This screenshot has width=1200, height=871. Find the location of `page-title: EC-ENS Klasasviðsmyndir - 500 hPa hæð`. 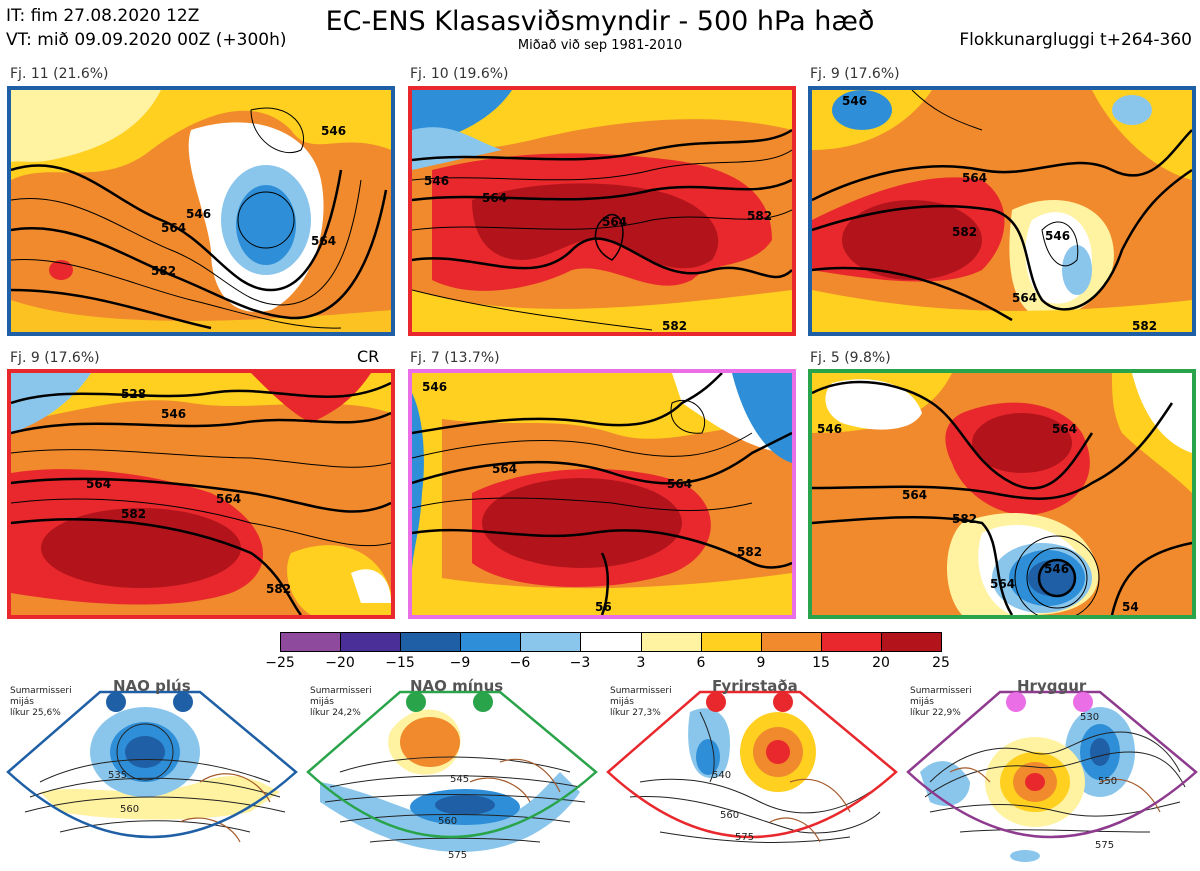

page-title: EC-ENS Klasasviðsmyndir - 500 hPa hæð is located at coordinates (600, 21).